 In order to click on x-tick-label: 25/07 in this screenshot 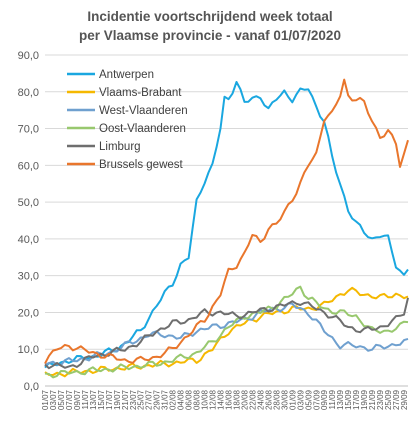, I will do `click(141, 399)`.